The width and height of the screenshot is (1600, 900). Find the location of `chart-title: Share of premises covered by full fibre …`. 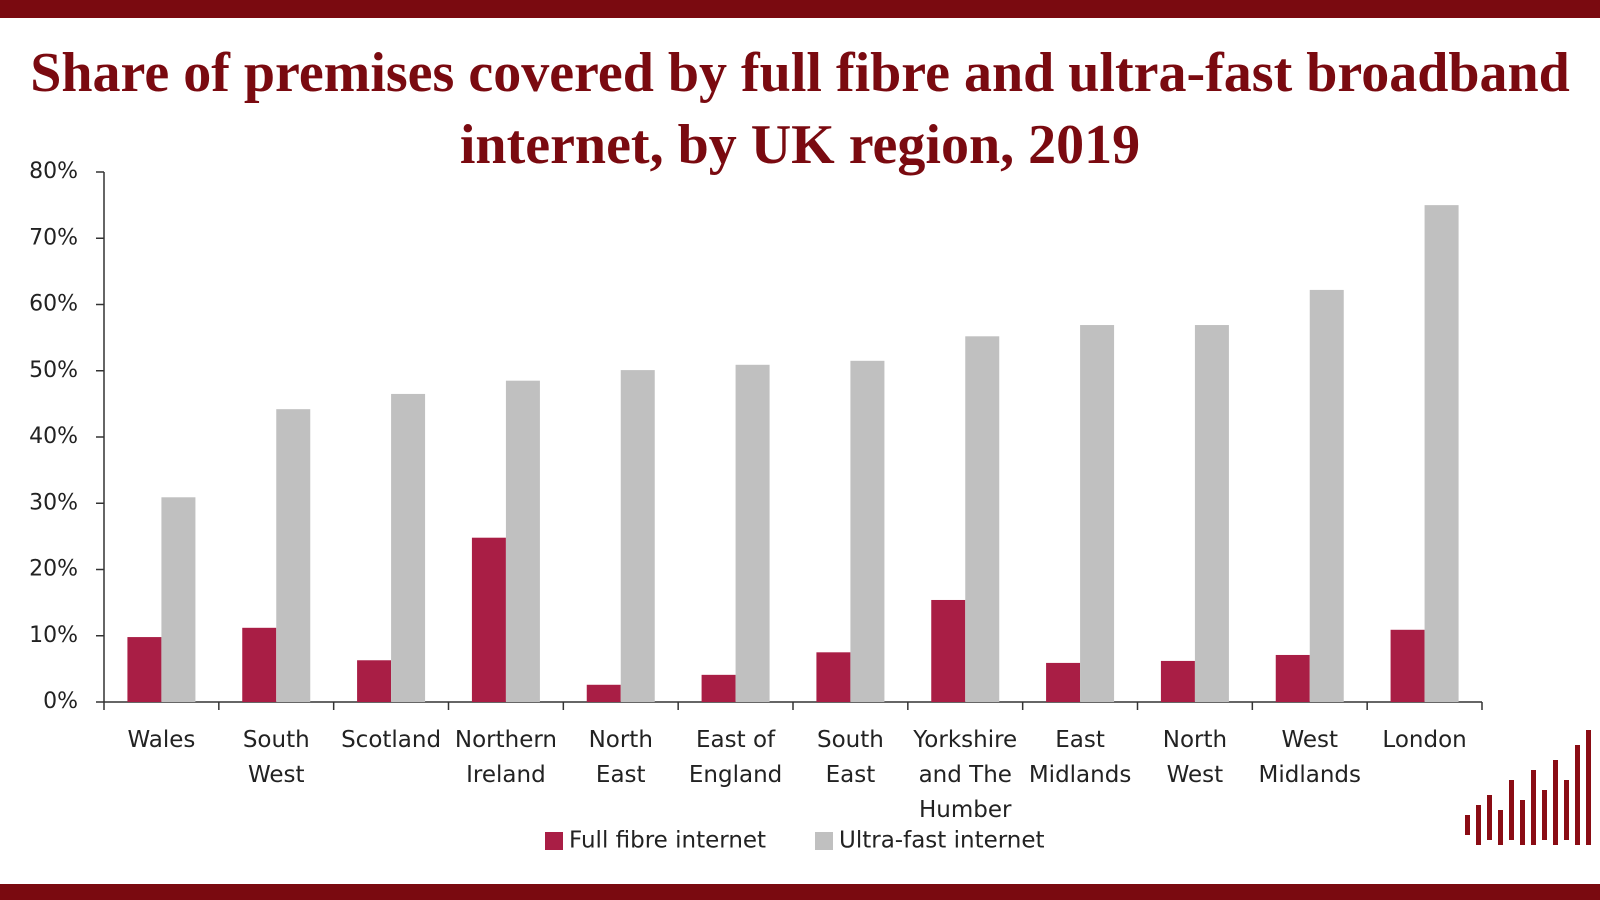

chart-title: Share of premises covered by full fibre … is located at coordinates (800, 109).